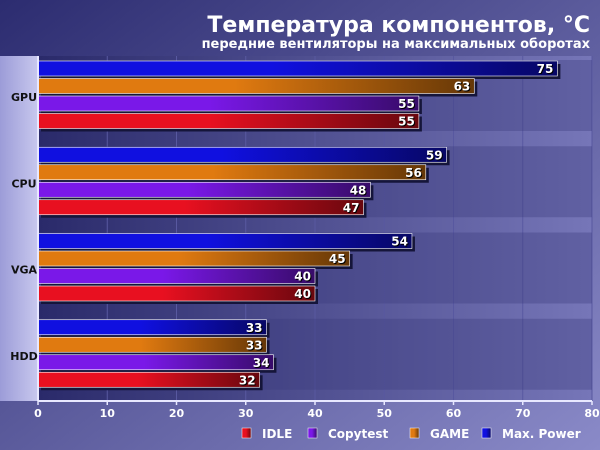 Image resolution: width=600 pixels, height=450 pixels. What do you see at coordinates (246, 413) in the screenshot?
I see `x-tick-label: 30` at bounding box center [246, 413].